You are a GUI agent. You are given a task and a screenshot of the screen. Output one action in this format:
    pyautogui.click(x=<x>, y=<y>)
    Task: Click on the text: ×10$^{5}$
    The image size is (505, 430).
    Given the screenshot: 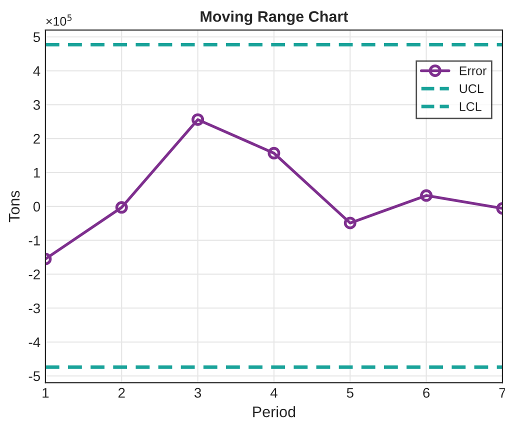 What is the action you would take?
    pyautogui.click(x=59, y=20)
    